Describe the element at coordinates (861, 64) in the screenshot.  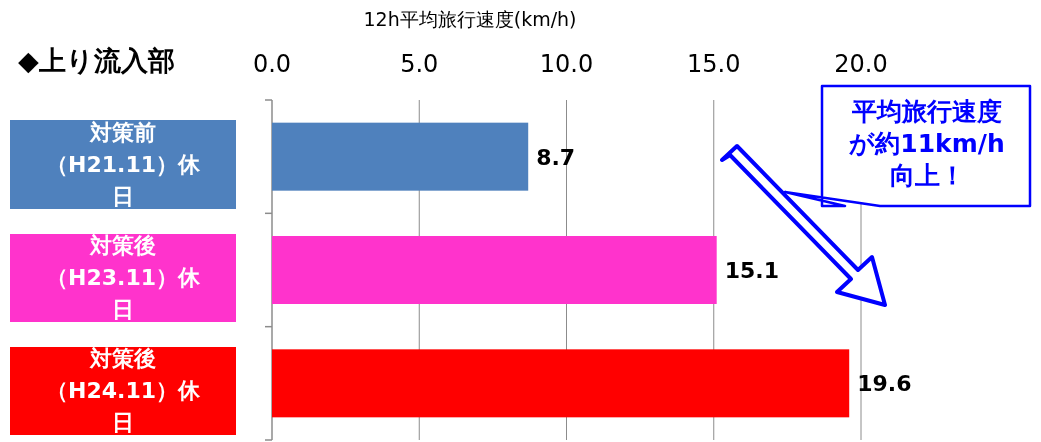
I see `x-tick-label: 20.0` at that location.